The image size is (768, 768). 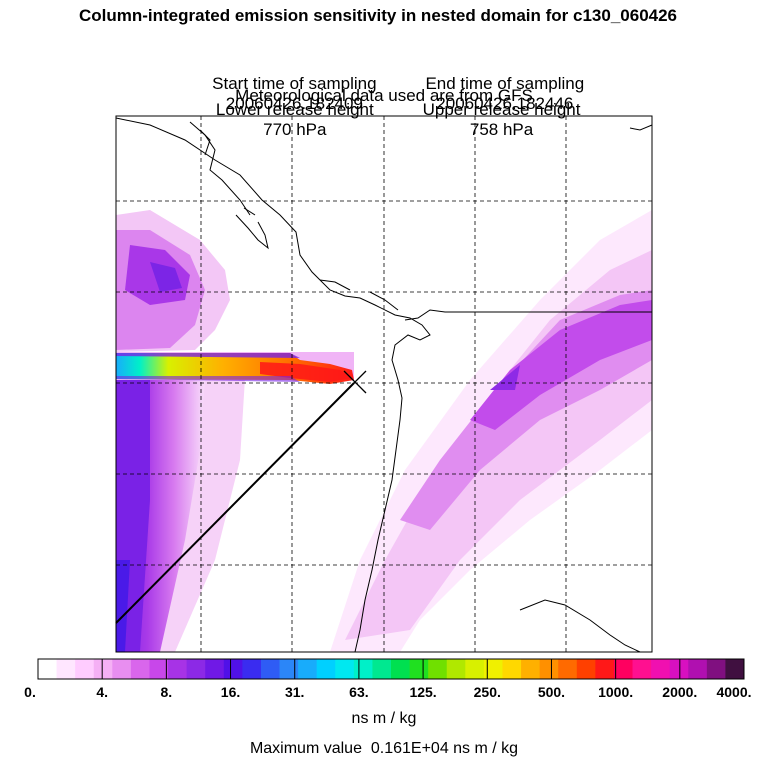 I want to click on colorbar-tick-label: 4000., so click(x=734, y=692).